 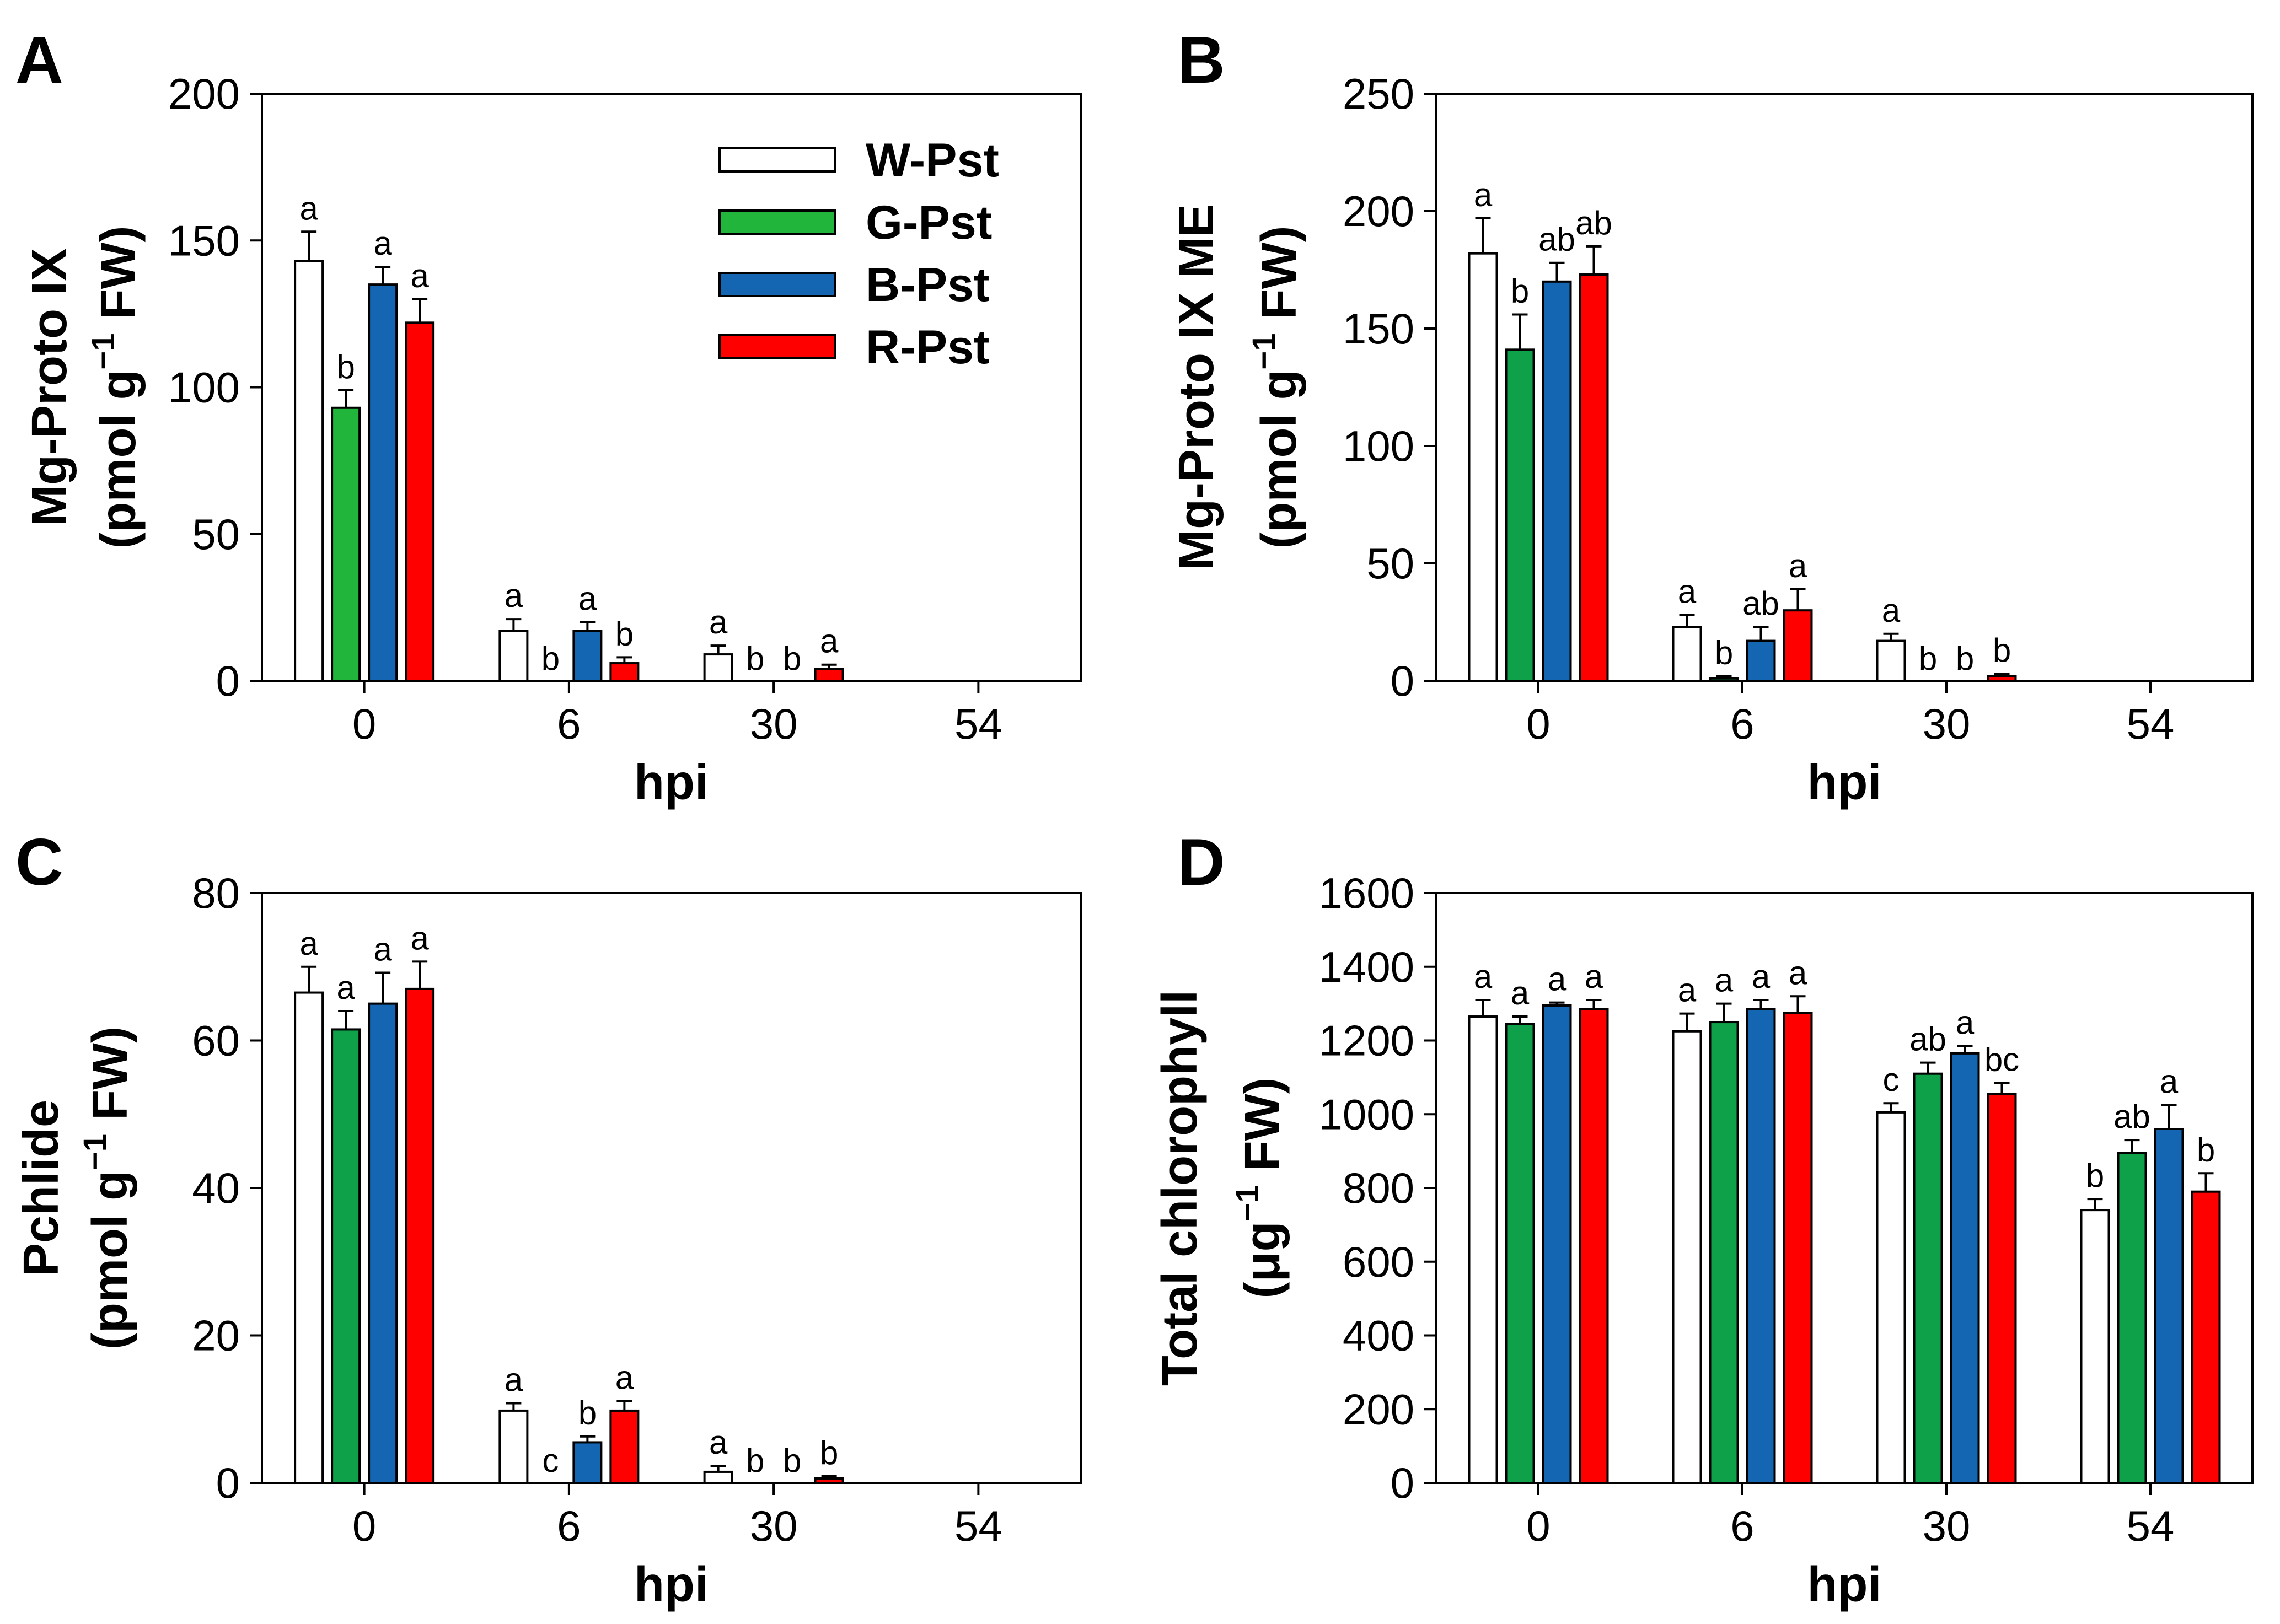 What do you see at coordinates (587, 1463) in the screenshot?
I see `bar-b-pst-6hpi` at bounding box center [587, 1463].